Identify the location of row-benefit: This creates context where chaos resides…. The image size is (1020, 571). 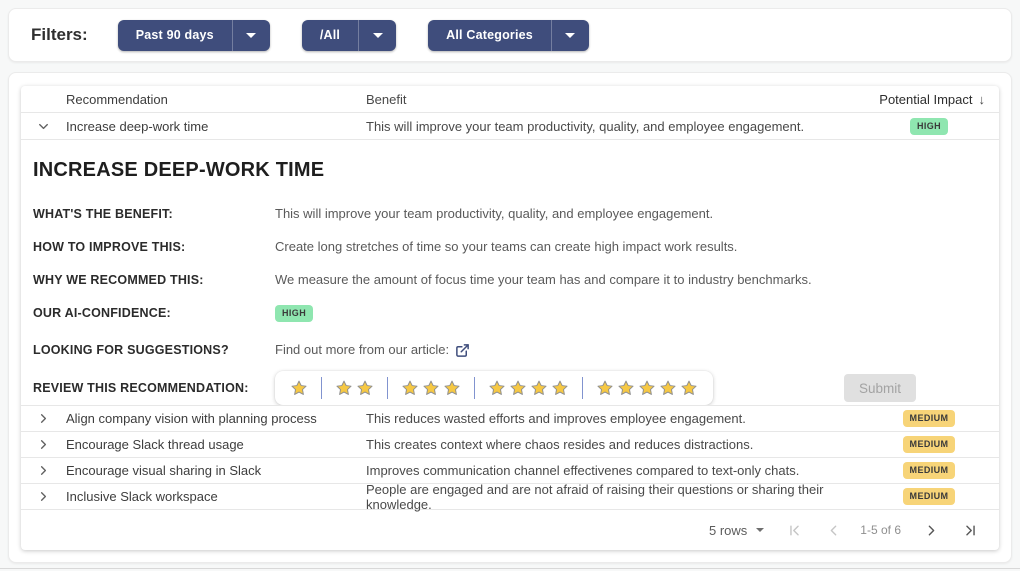
(560, 444).